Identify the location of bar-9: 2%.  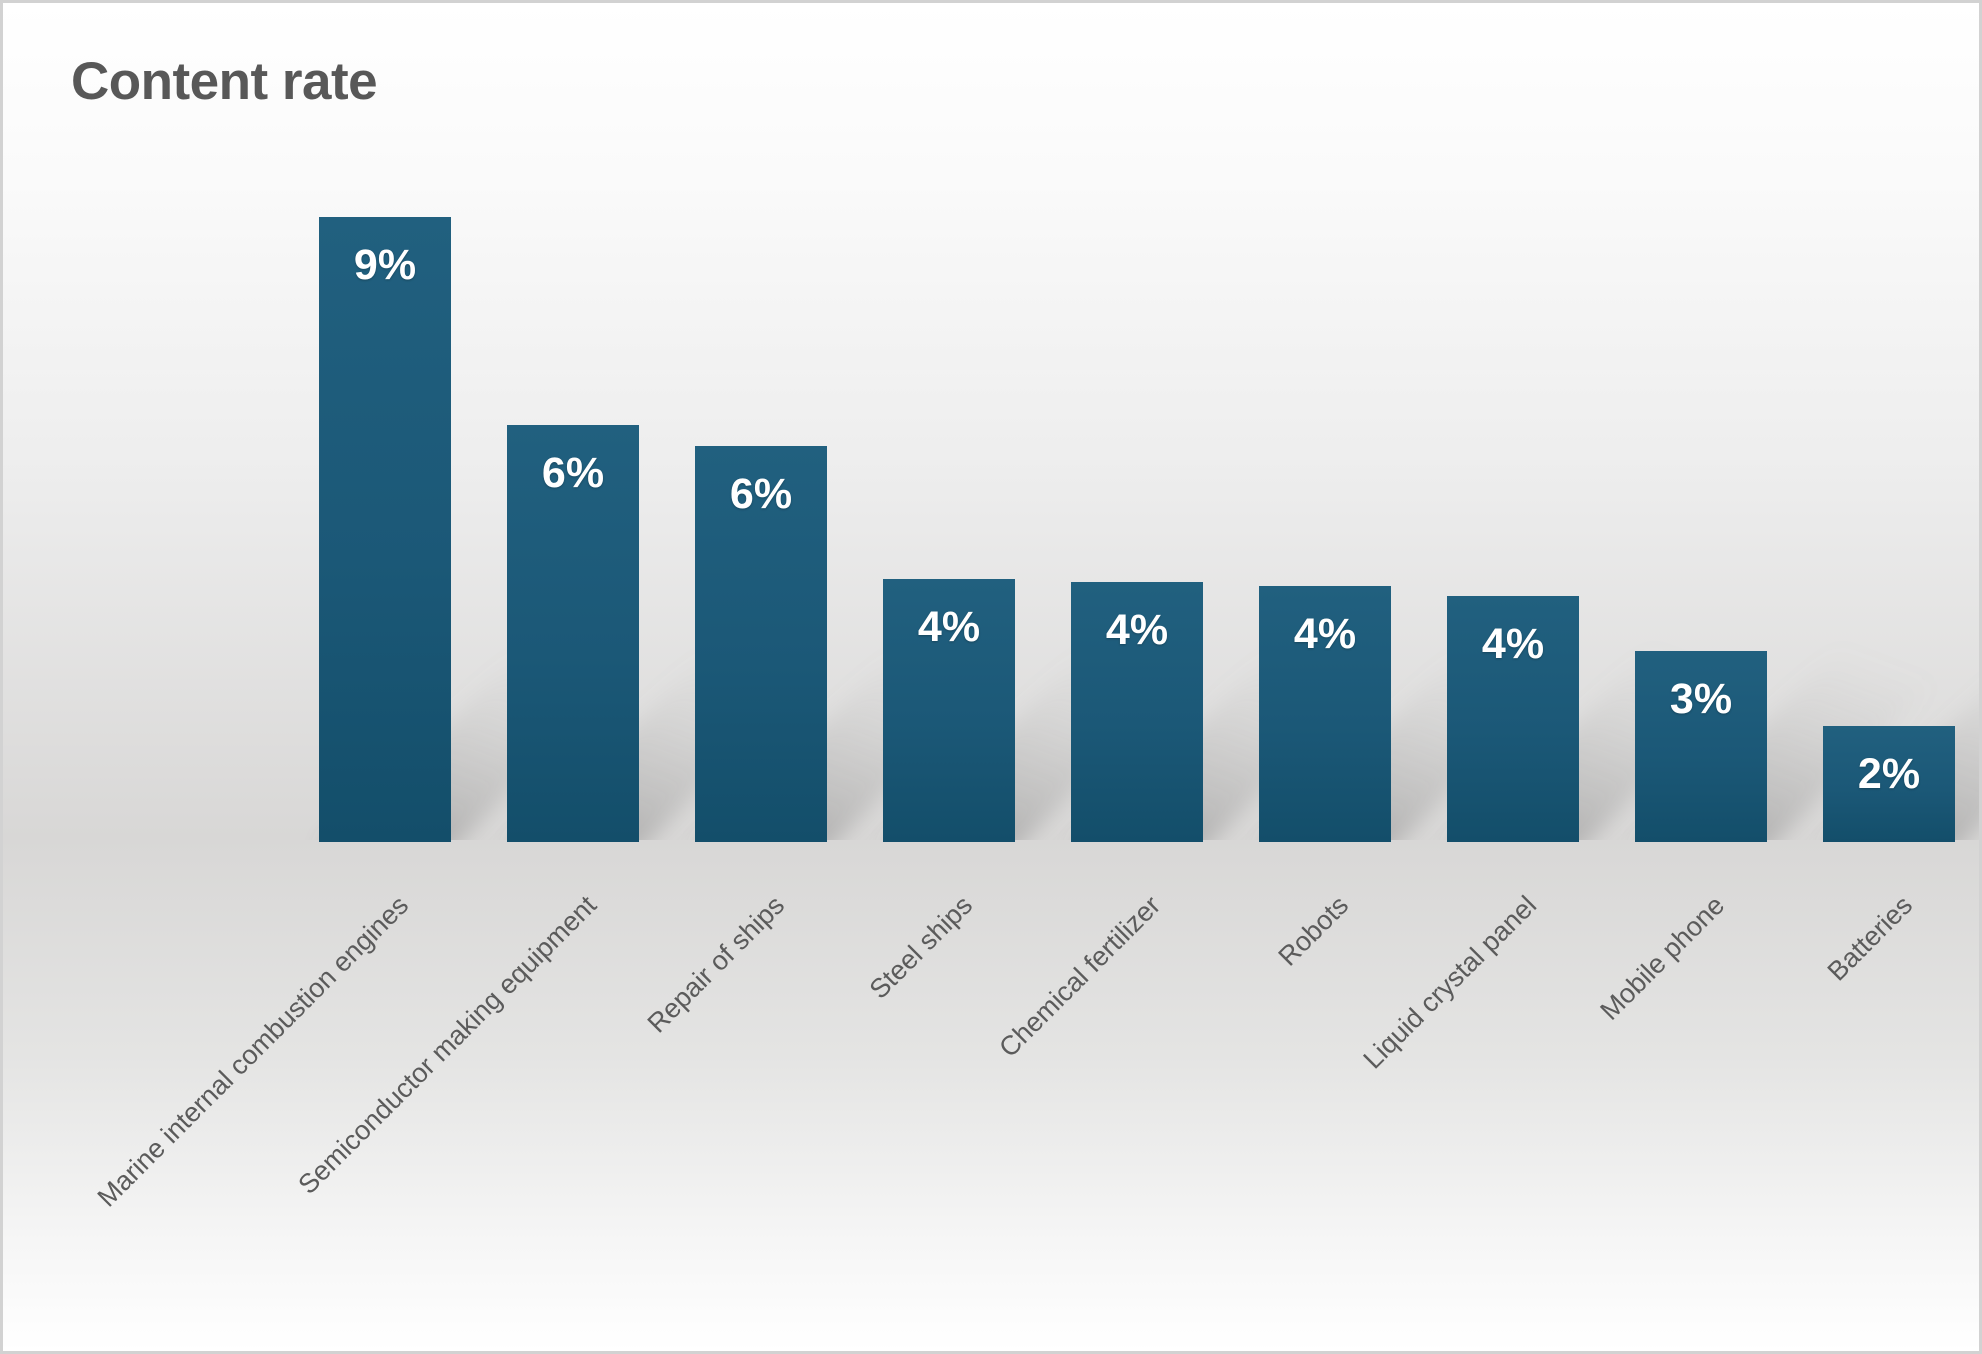
(1889, 784).